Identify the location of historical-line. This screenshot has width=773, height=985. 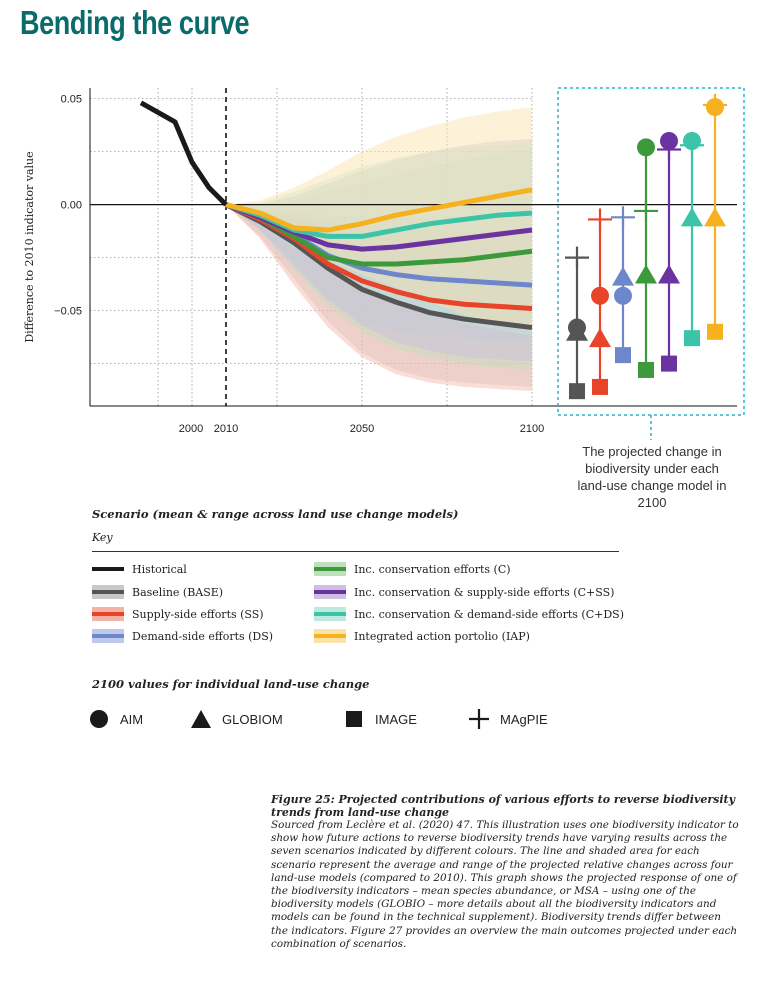
(183, 153).